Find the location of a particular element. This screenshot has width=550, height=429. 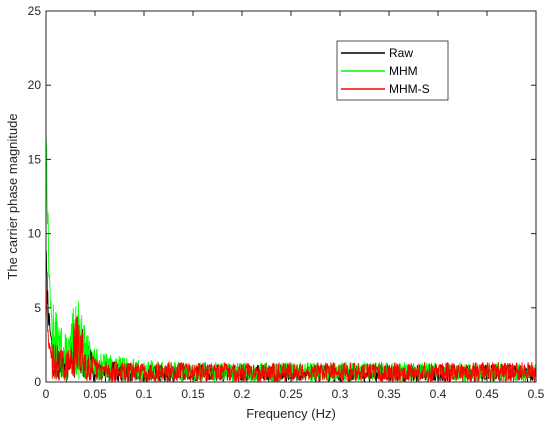

y-tick-label: 25 is located at coordinates (35, 11).